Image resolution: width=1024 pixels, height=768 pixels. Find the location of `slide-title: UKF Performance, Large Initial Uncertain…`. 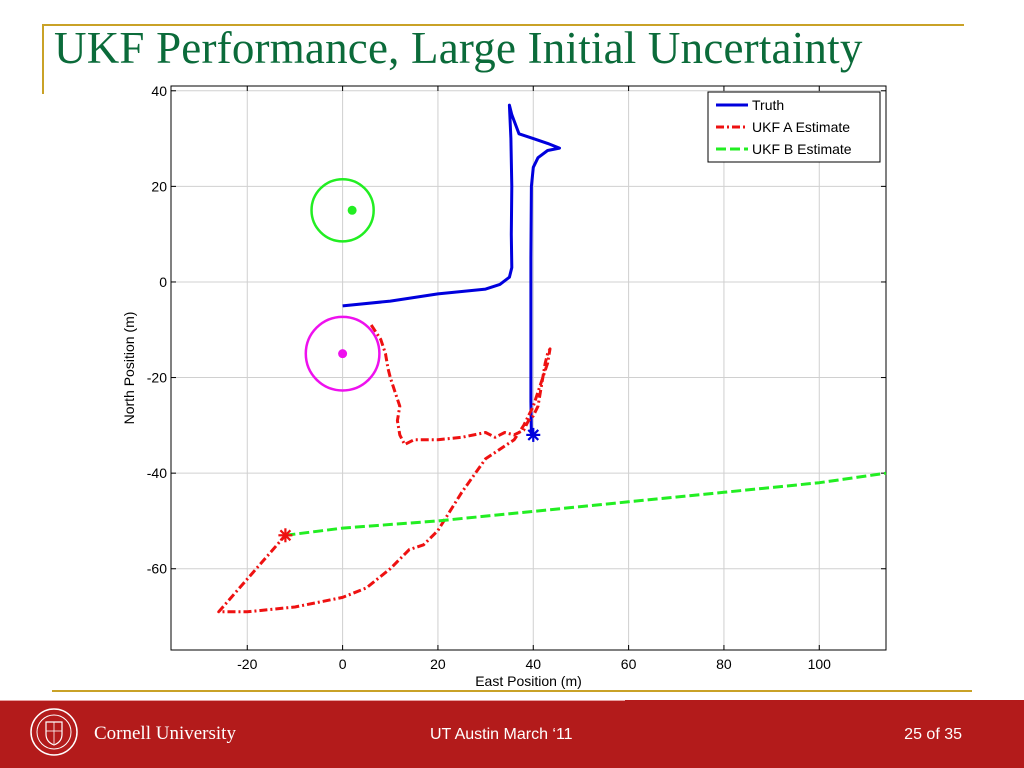

slide-title: UKF Performance, Large Initial Uncertain… is located at coordinates (458, 48).